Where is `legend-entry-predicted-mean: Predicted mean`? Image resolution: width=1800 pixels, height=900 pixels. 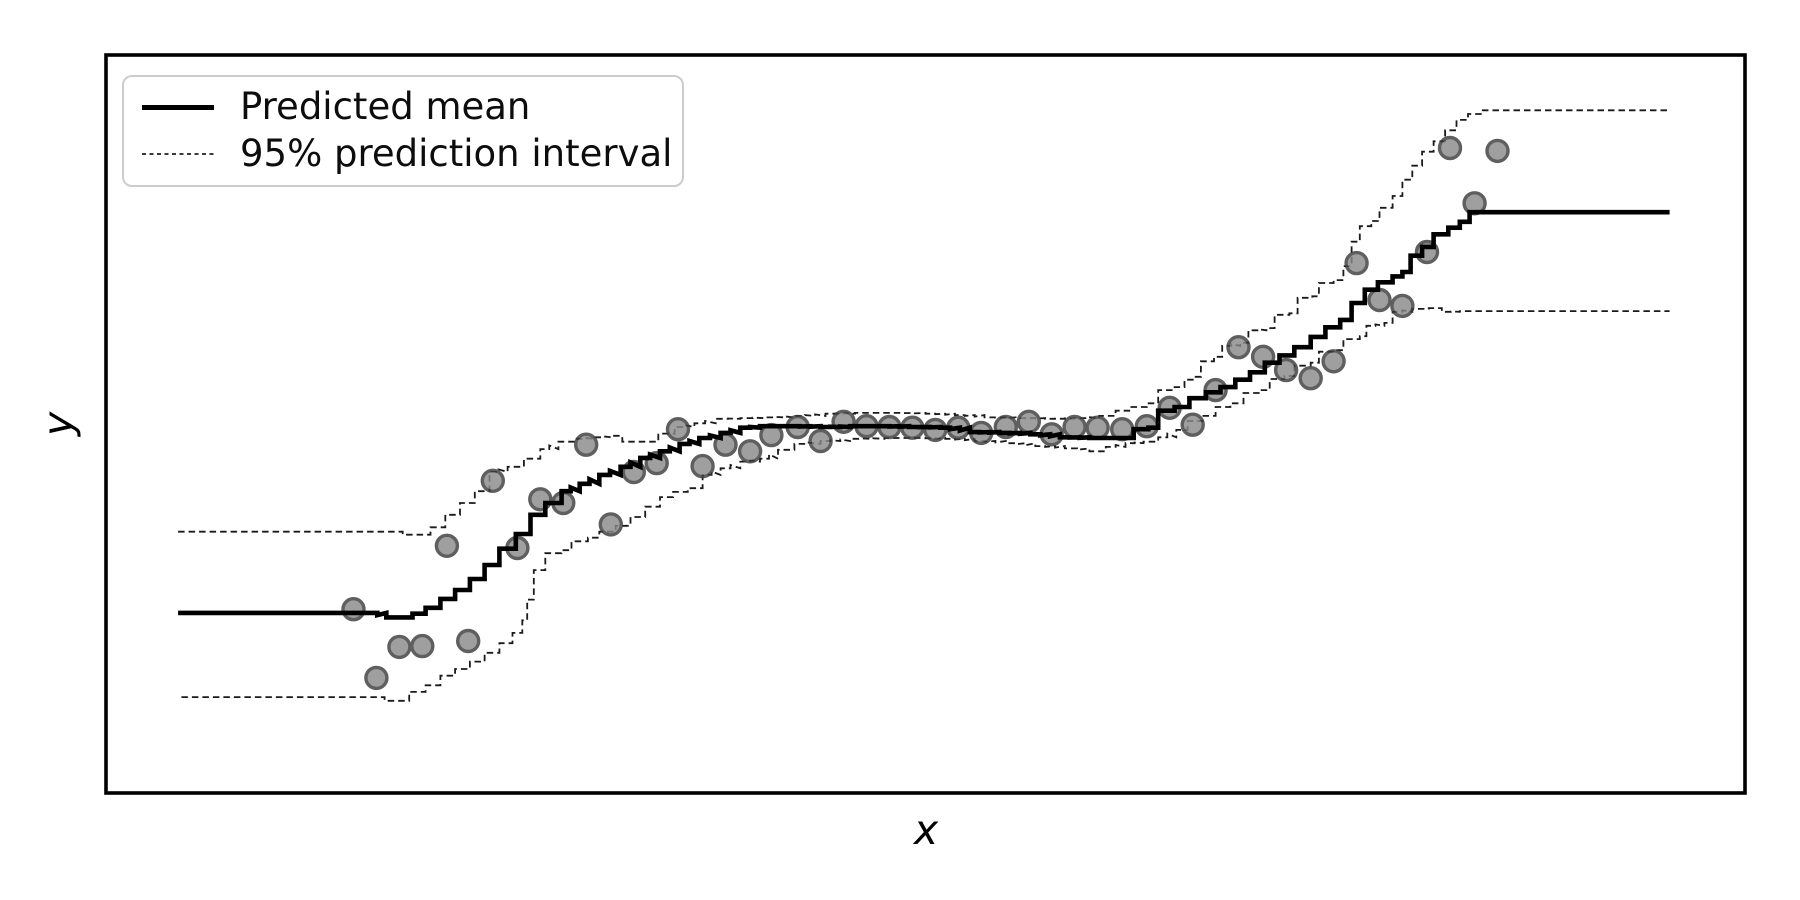 legend-entry-predicted-mean: Predicted mean is located at coordinates (403, 107).